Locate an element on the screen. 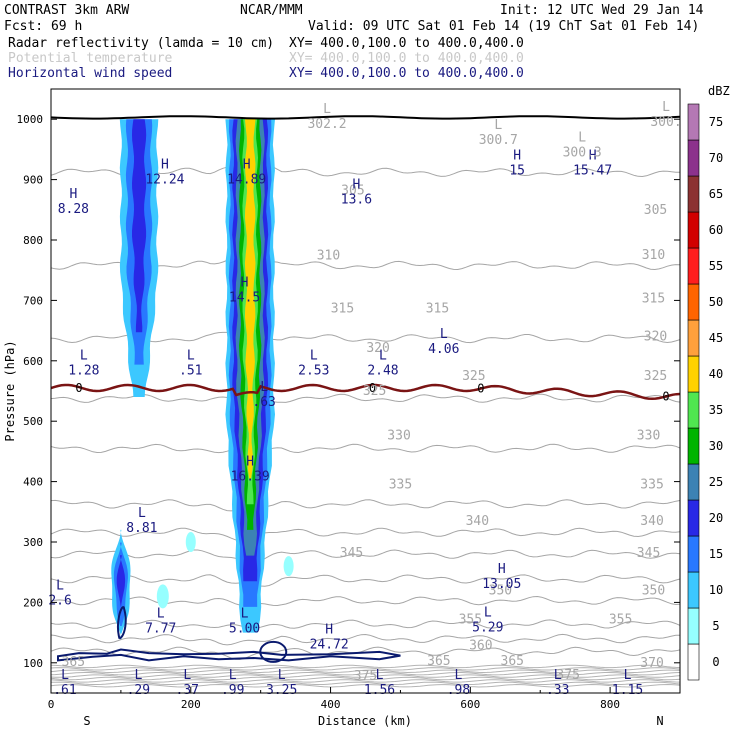  extremum-value: 14.89 is located at coordinates (246, 180).